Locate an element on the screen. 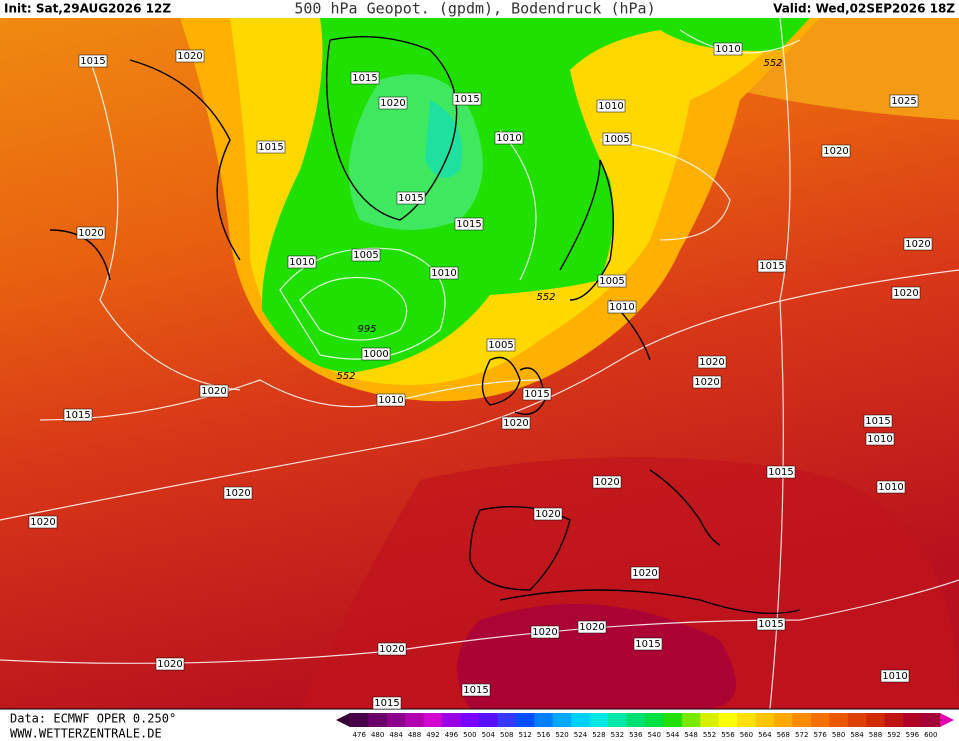  legend-label: 516 is located at coordinates (544, 735).